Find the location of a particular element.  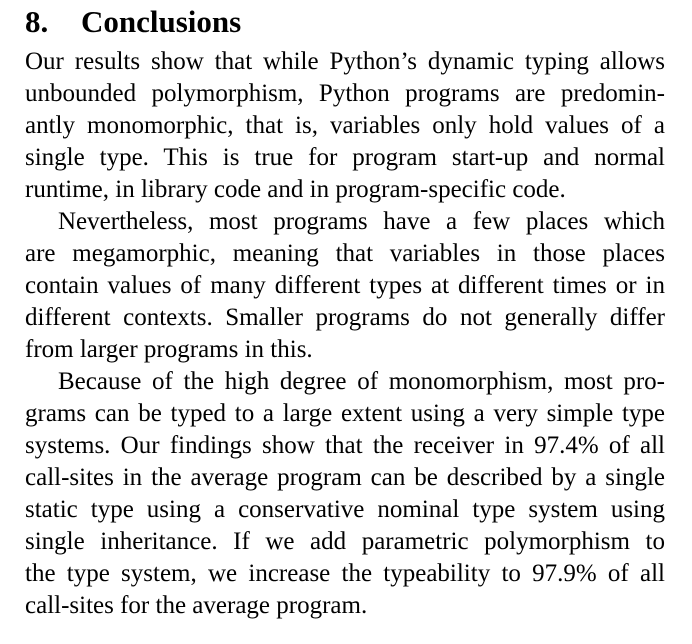

section-title: Conclusions is located at coordinates (161, 21).